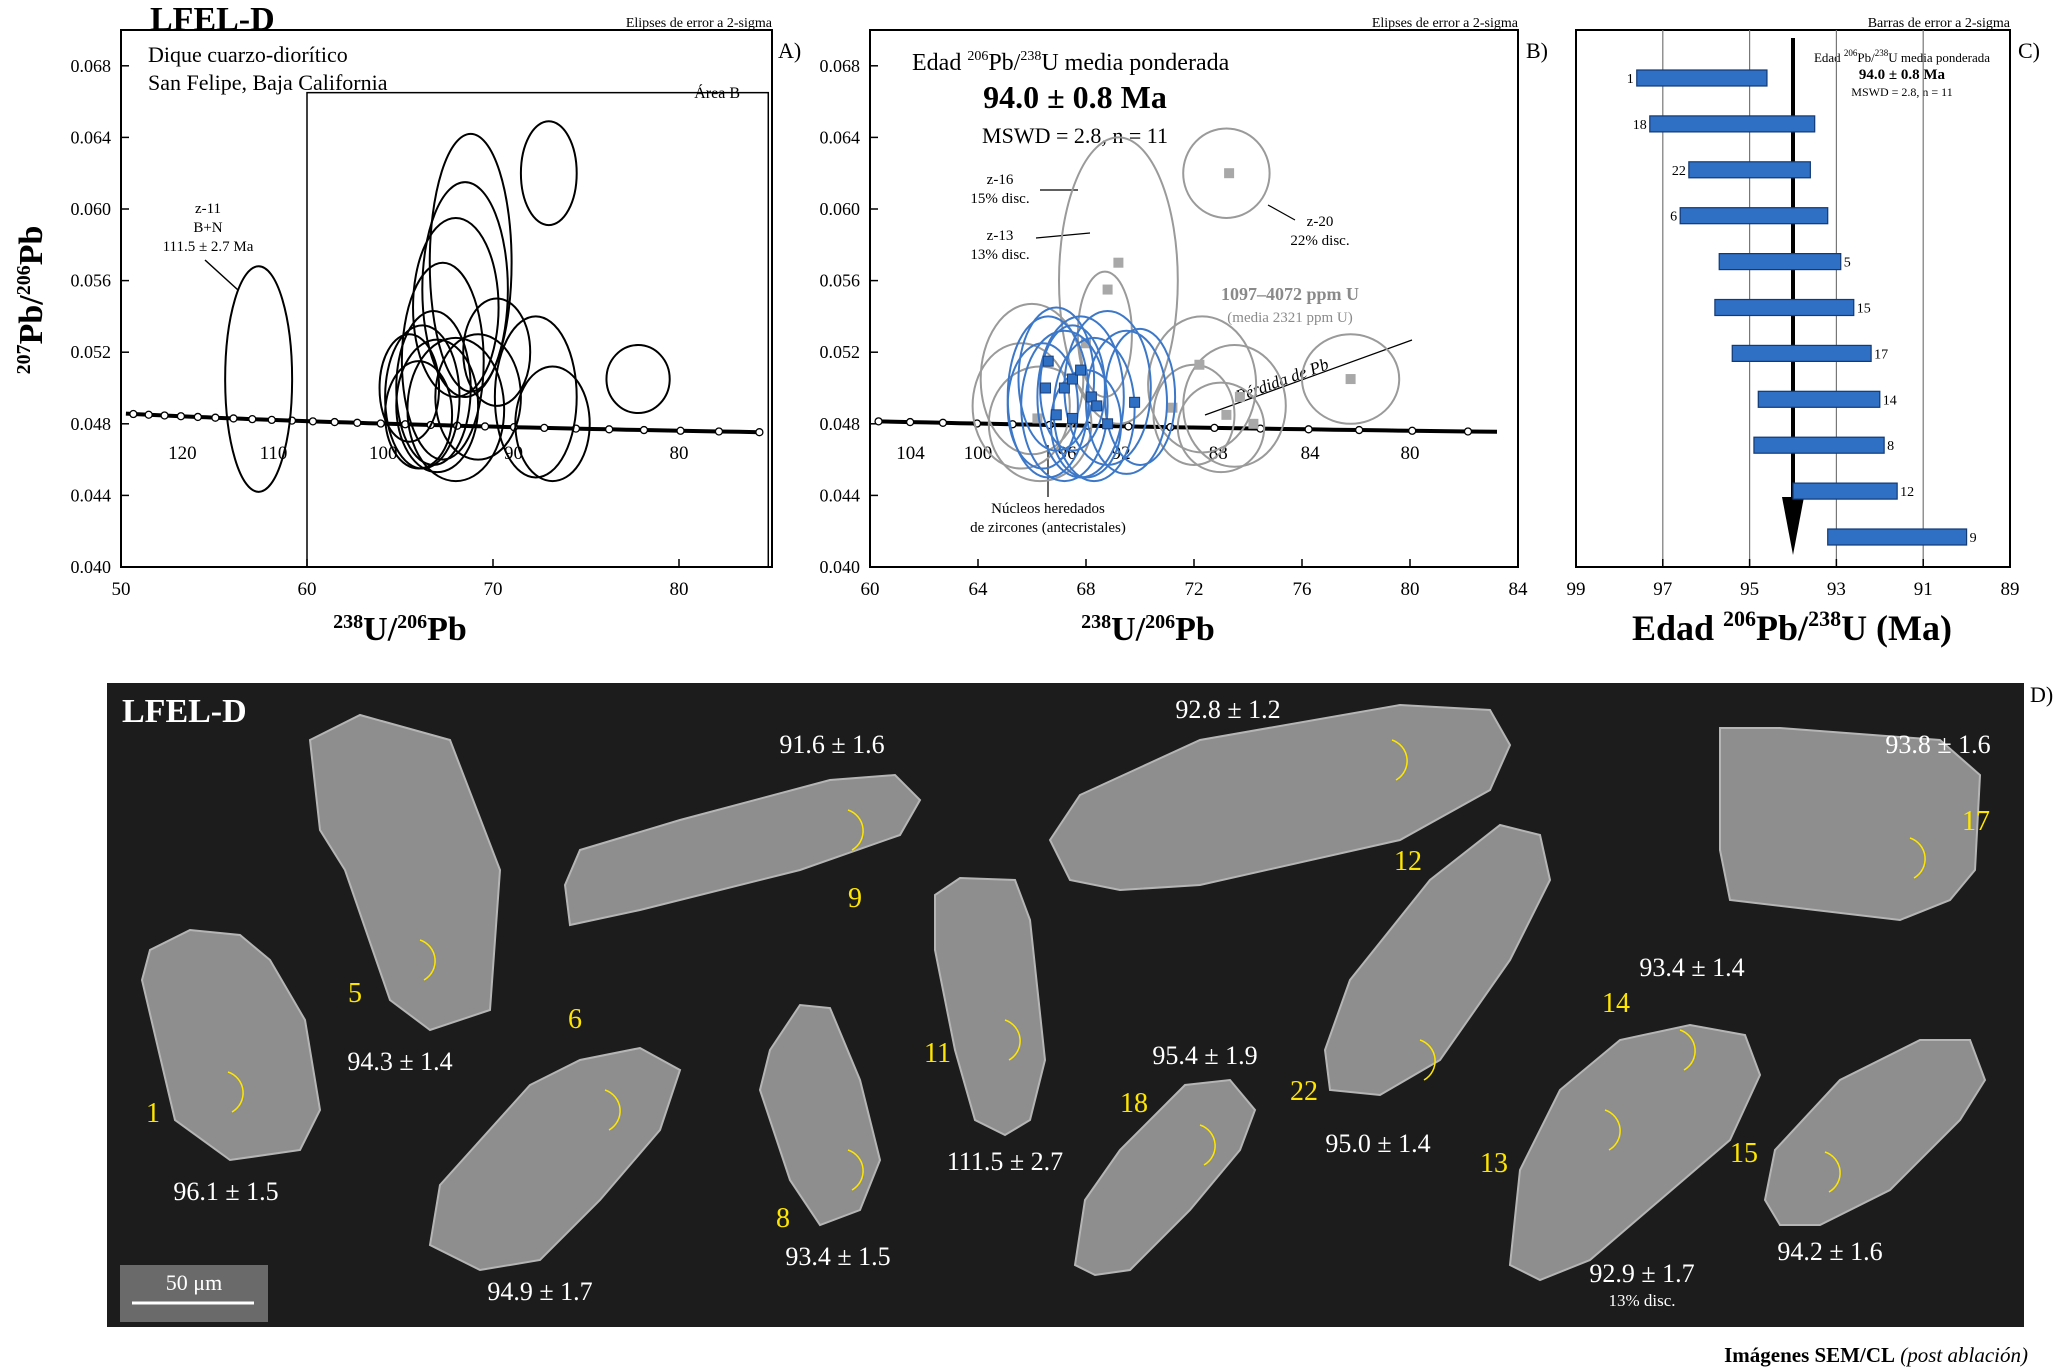  Describe the element at coordinates (840, 352) in the screenshot. I see `panel-b-ytick-label: 0.052` at that location.